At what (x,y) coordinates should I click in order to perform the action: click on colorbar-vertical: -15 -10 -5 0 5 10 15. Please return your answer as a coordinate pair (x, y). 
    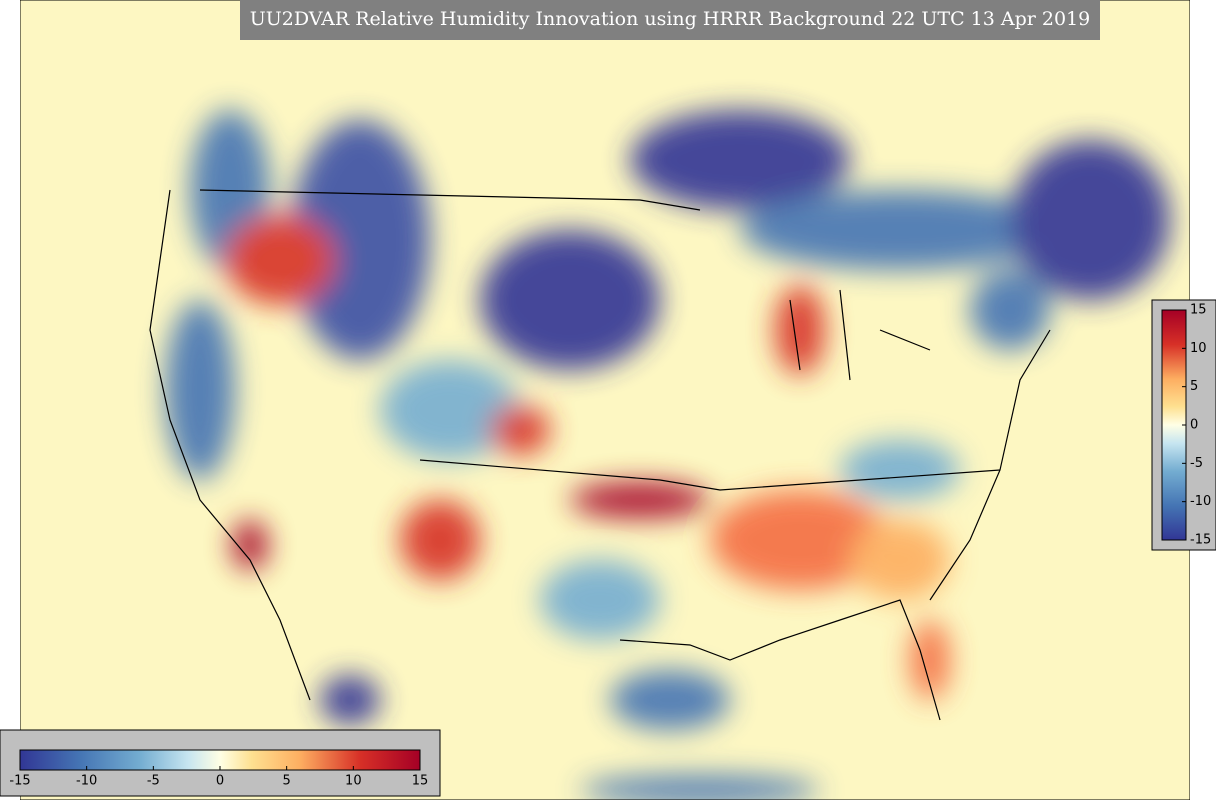
    Looking at the image, I should click on (1183, 425).